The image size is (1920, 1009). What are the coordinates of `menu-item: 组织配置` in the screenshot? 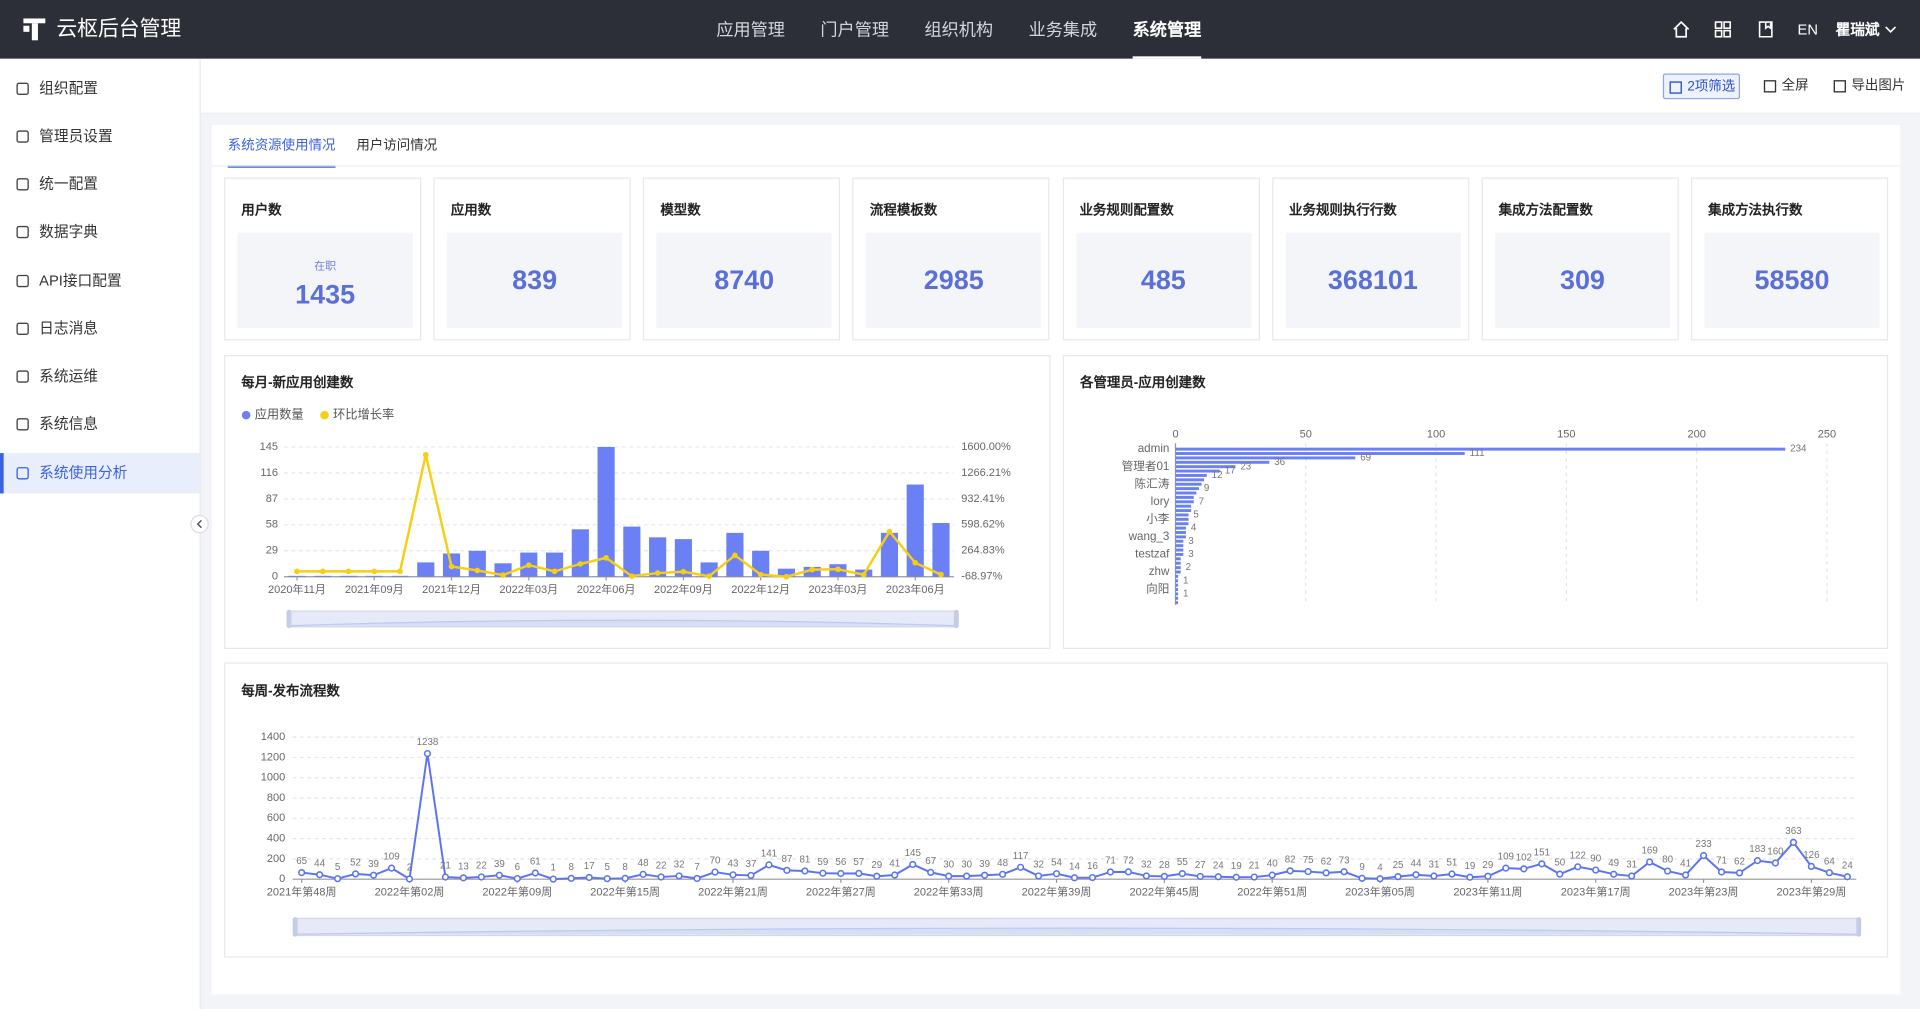 It's located at (100, 88).